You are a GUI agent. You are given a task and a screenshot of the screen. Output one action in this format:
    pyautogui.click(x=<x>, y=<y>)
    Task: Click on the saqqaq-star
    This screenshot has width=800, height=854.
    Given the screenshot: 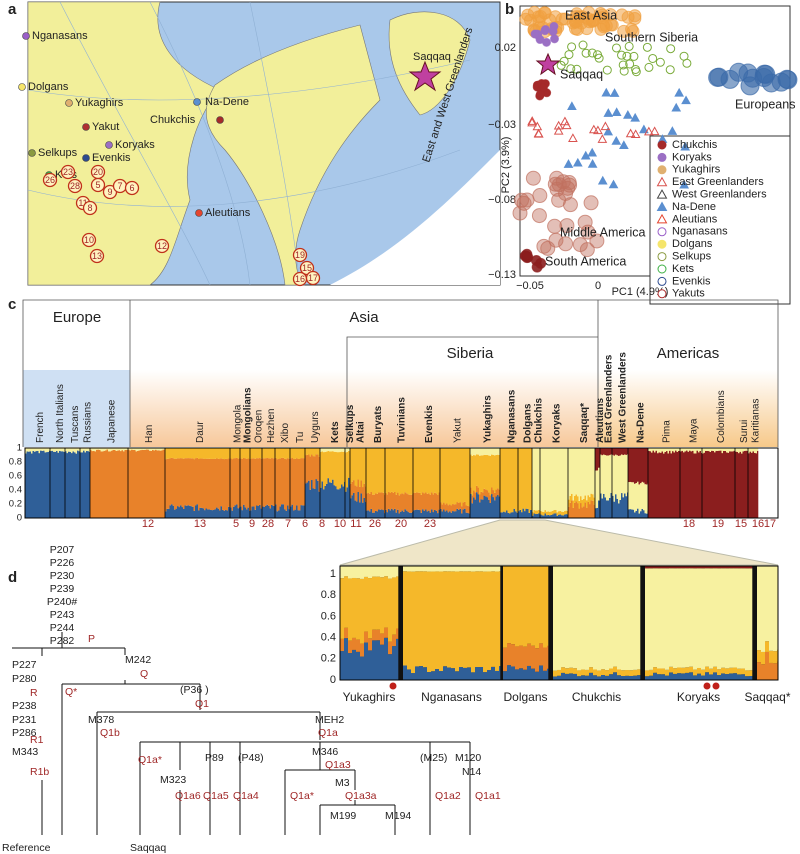 What is the action you would take?
    pyautogui.click(x=548, y=64)
    